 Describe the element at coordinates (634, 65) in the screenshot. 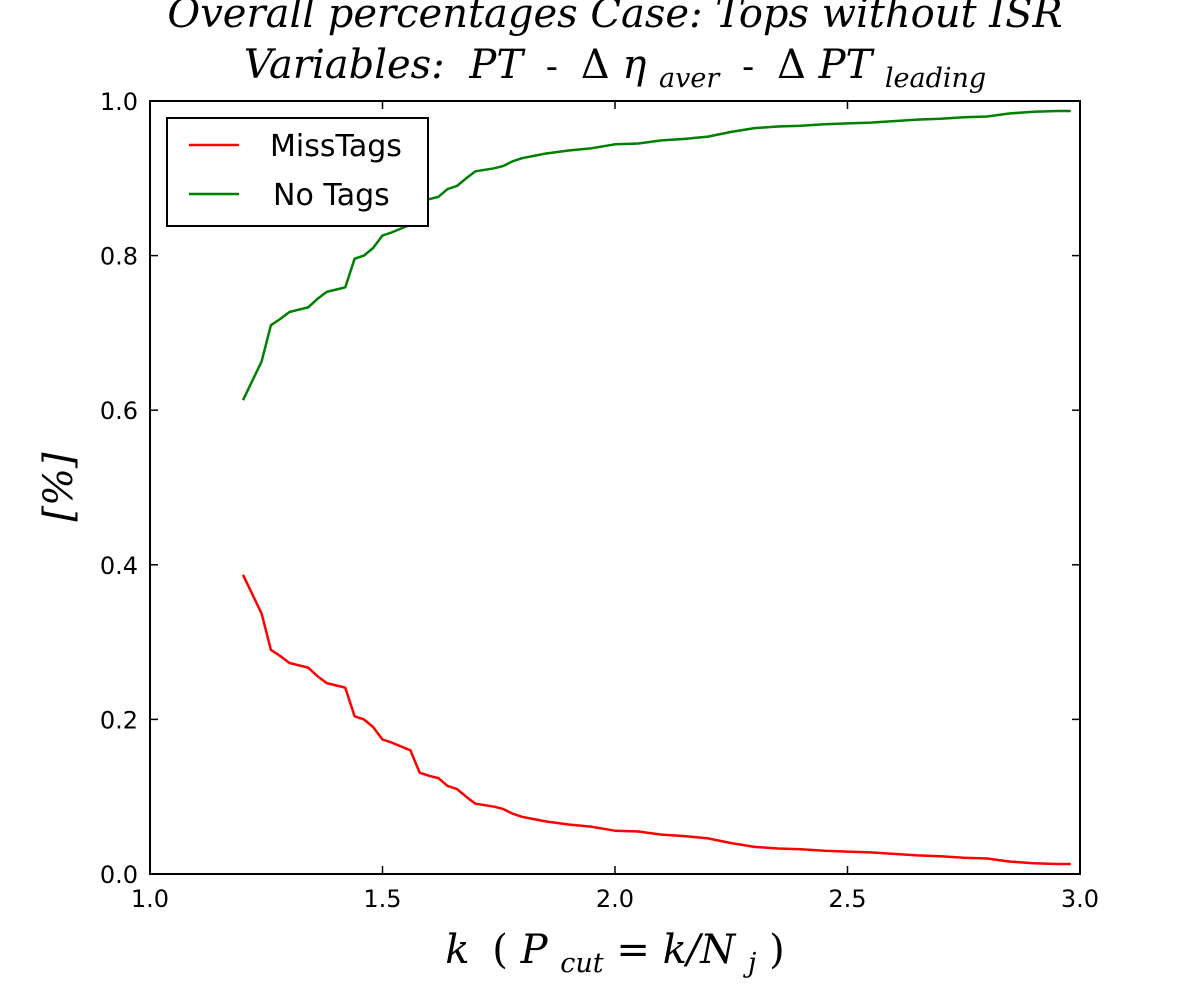

I see `title-eta: η` at that location.